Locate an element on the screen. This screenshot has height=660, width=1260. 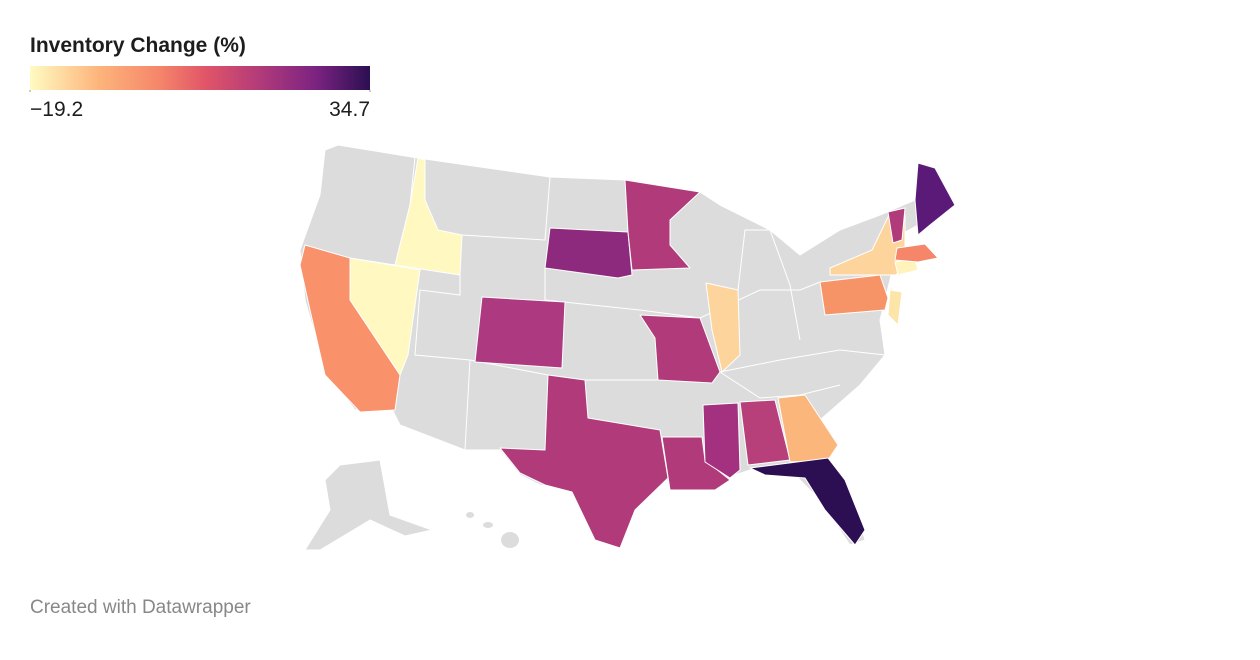
legend-title: Inventory Change (%) is located at coordinates (138, 45).